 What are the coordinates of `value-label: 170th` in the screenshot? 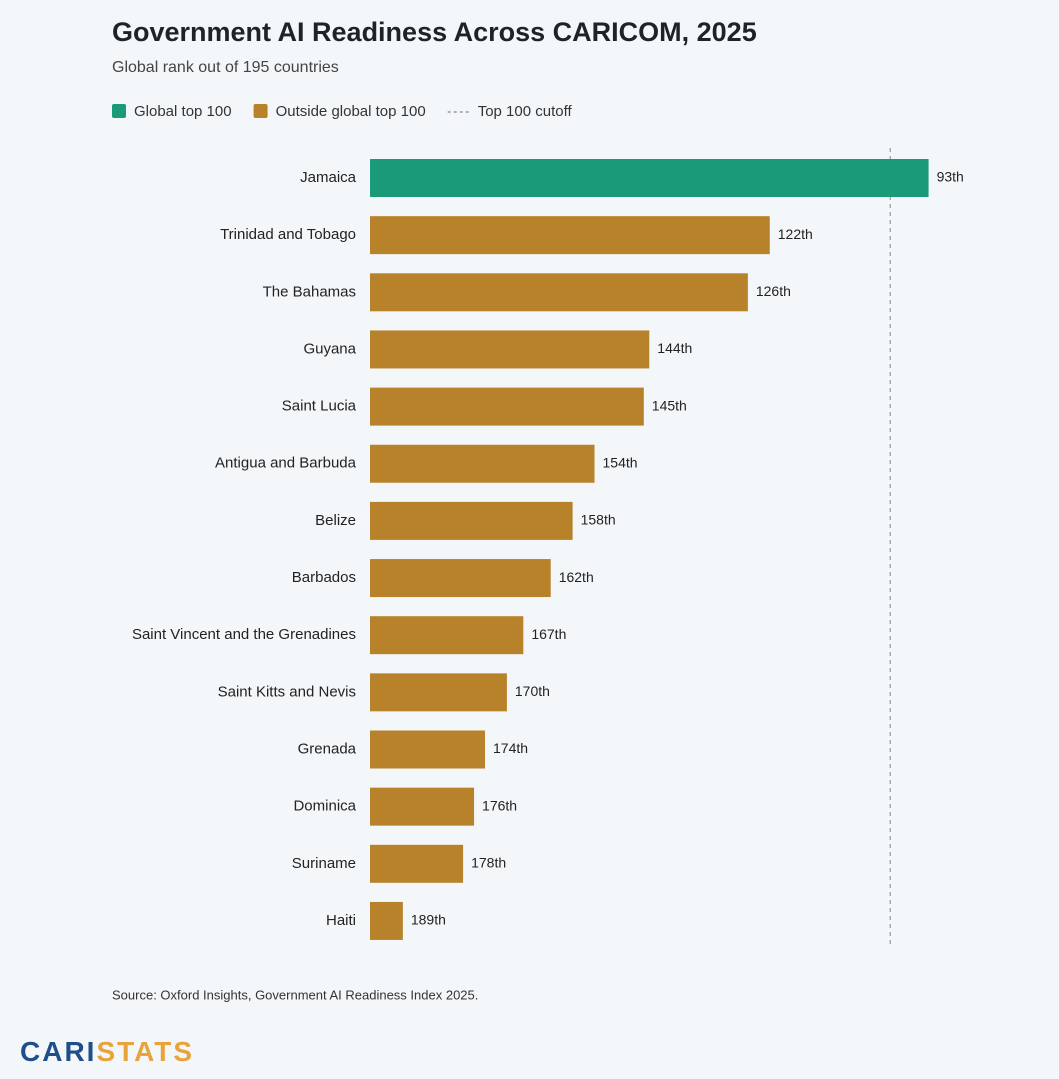 It's located at (532, 691).